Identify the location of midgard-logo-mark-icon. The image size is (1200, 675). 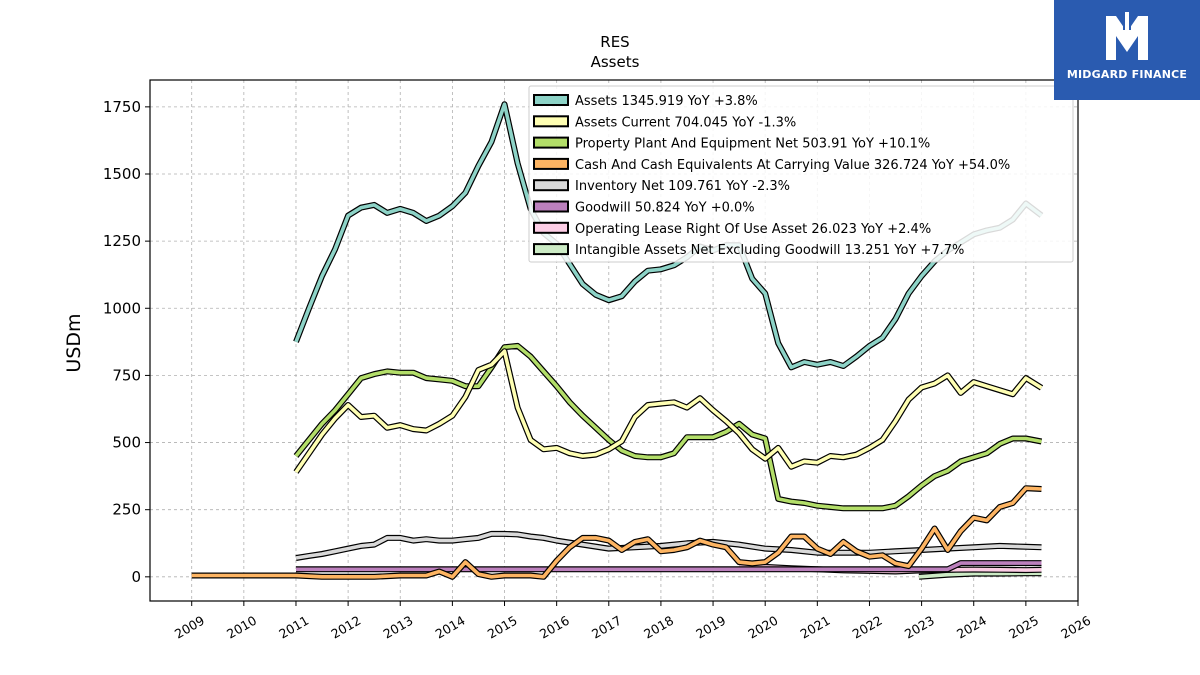
(1127, 35).